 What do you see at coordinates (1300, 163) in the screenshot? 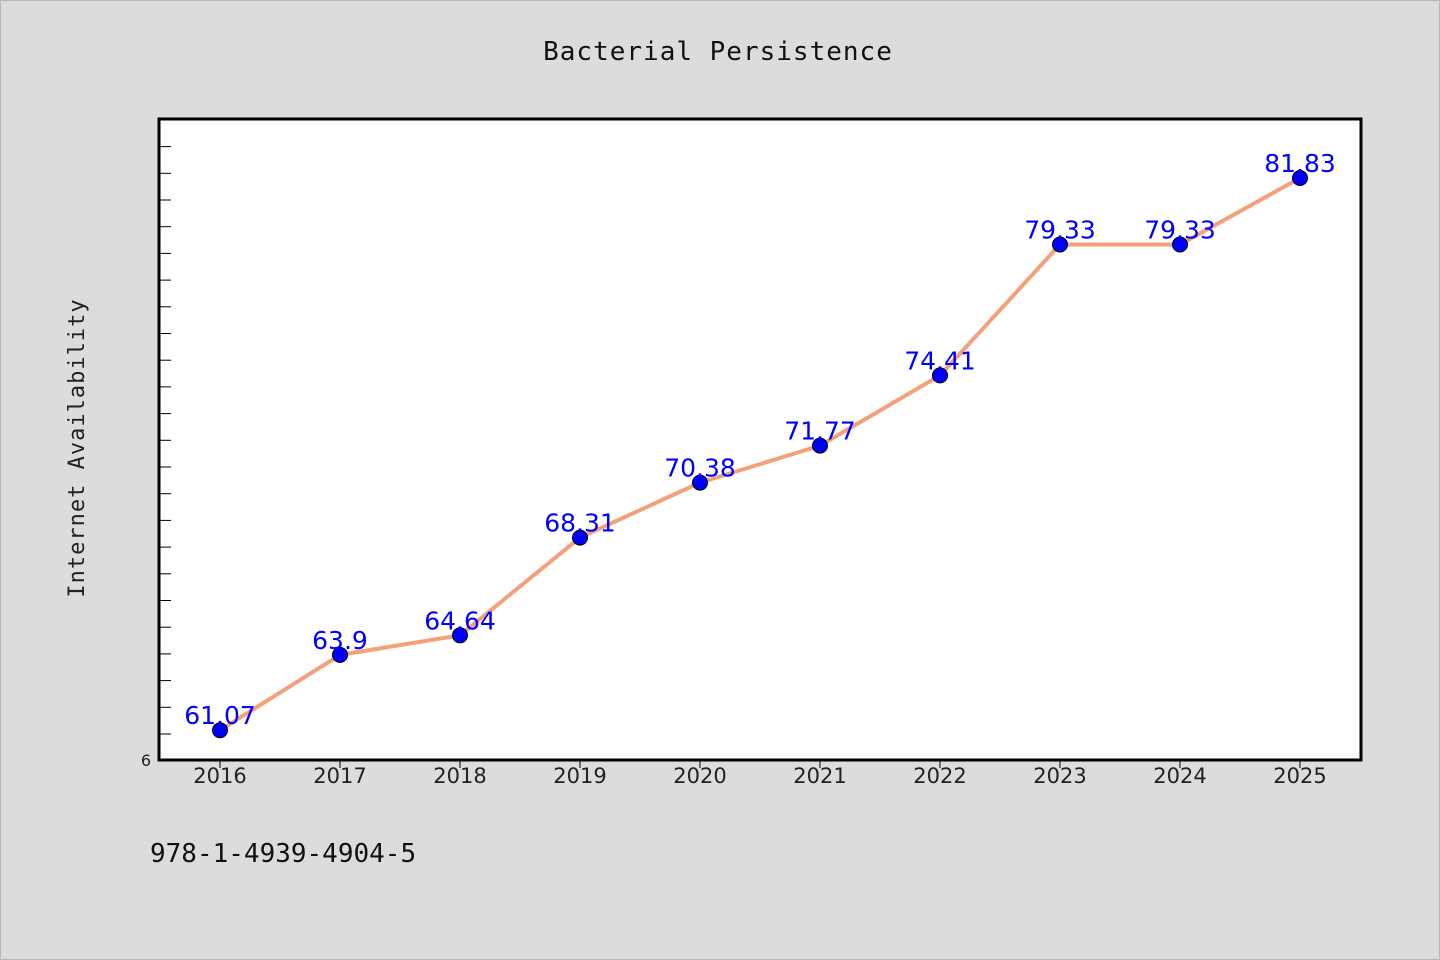
I see `data-label: 81.83` at bounding box center [1300, 163].